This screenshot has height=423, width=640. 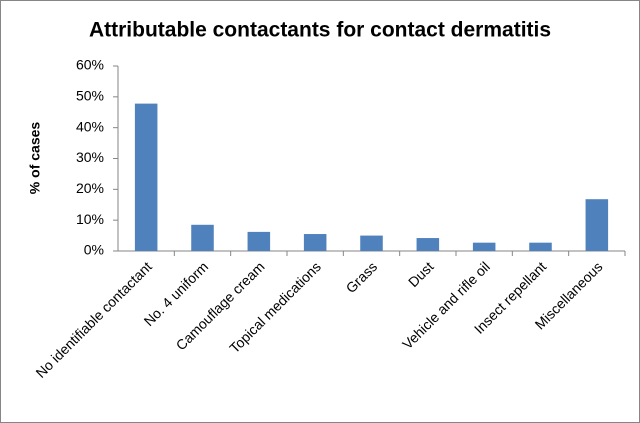 I want to click on y-tick-label: 0%, so click(x=94, y=250).